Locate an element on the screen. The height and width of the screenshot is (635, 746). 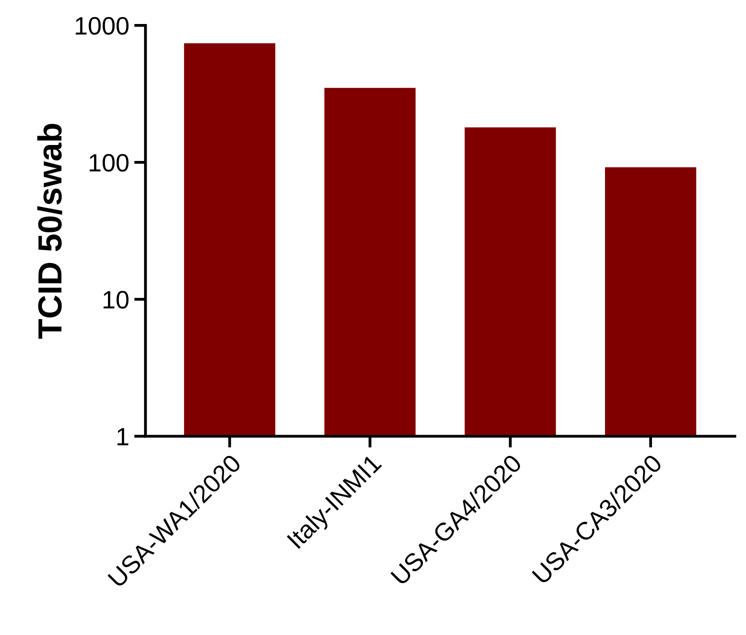
y-axis-title: TCID 50/swab is located at coordinates (49, 231).